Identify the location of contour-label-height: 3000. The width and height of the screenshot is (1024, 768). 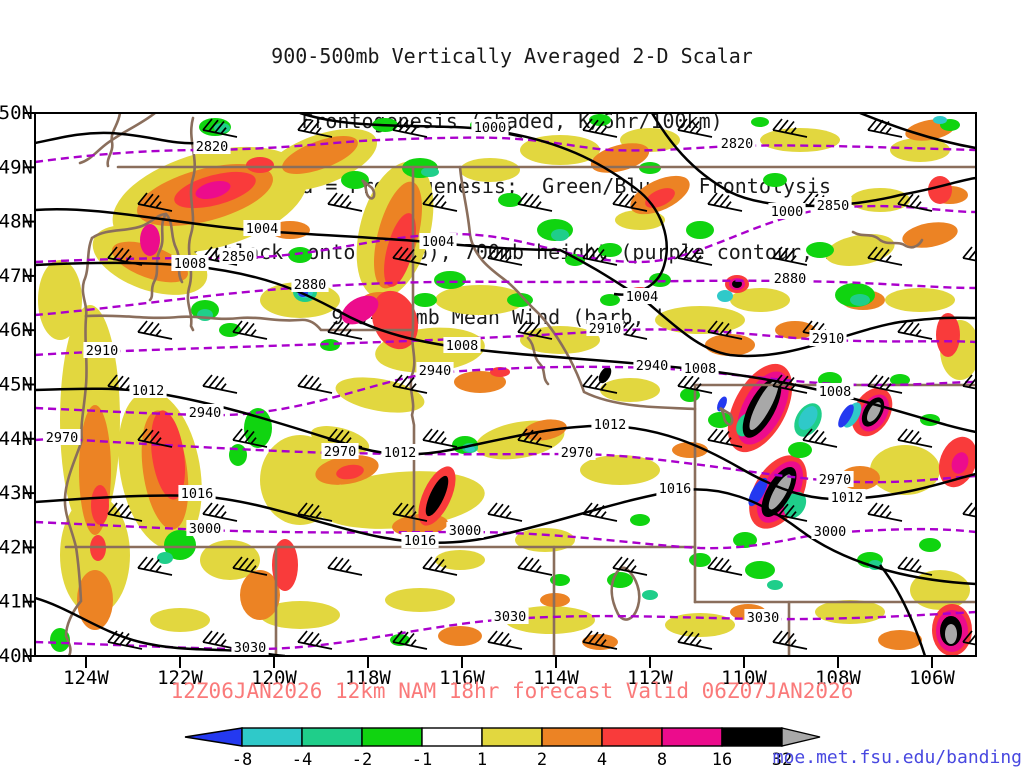
(205, 529).